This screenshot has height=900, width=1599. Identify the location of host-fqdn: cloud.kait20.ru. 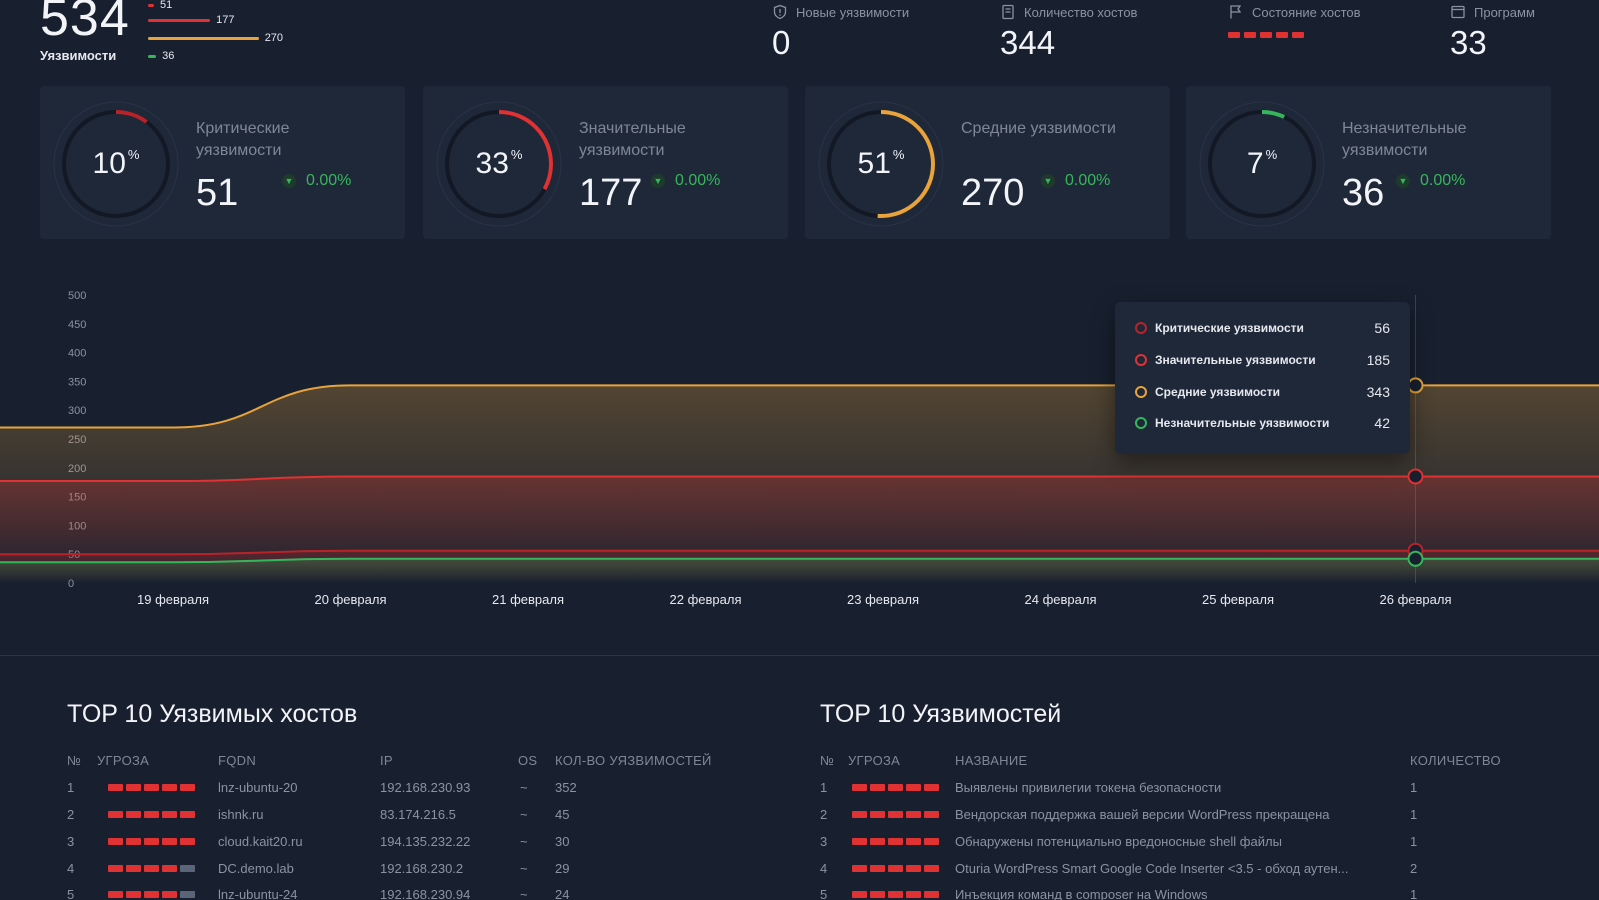
(260, 841).